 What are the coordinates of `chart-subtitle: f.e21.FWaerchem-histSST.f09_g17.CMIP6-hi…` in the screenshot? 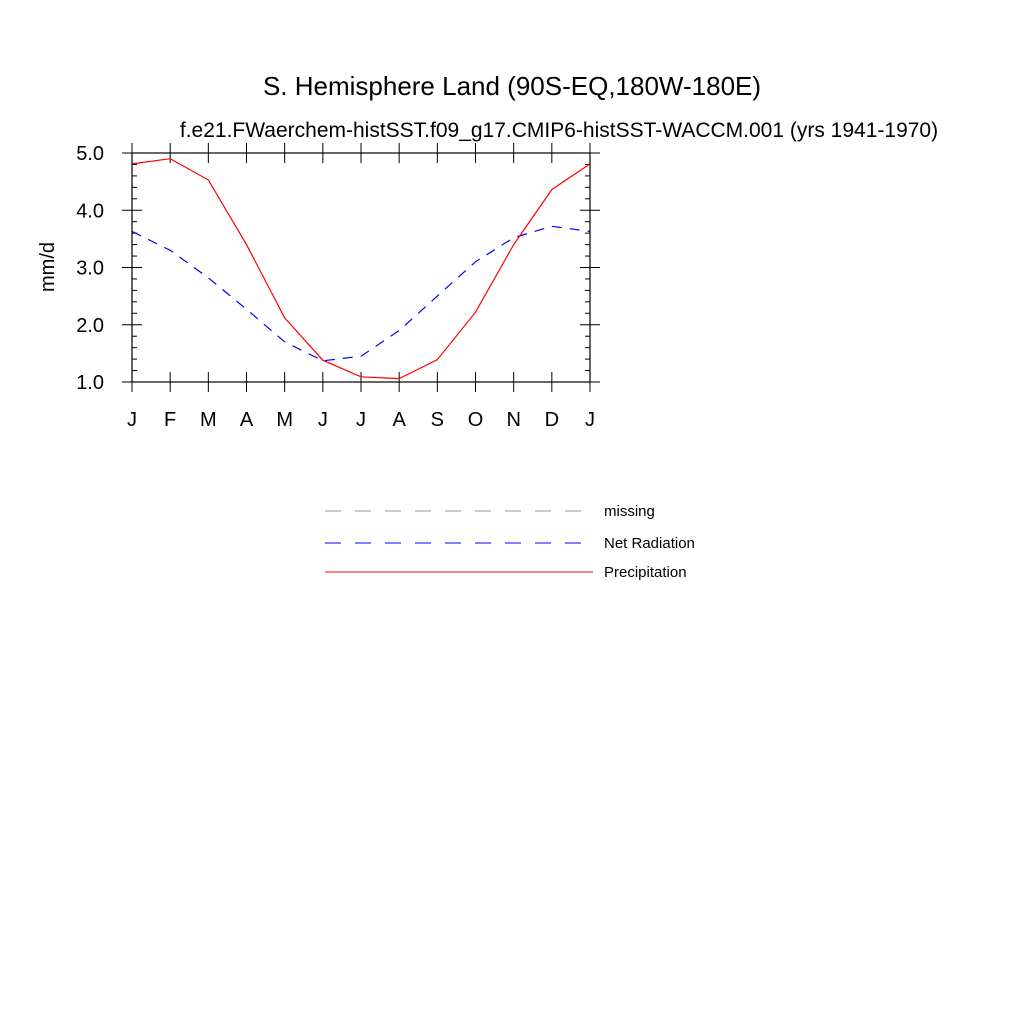 It's located at (559, 130).